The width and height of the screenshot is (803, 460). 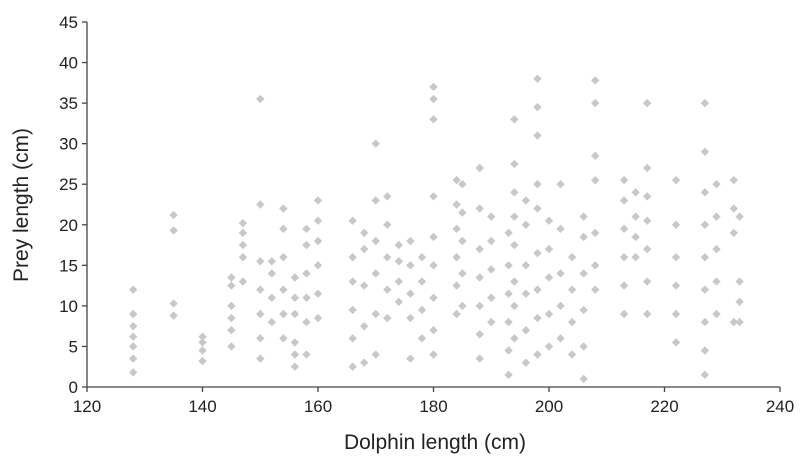 What do you see at coordinates (73, 387) in the screenshot?
I see `y-tick-label: 0` at bounding box center [73, 387].